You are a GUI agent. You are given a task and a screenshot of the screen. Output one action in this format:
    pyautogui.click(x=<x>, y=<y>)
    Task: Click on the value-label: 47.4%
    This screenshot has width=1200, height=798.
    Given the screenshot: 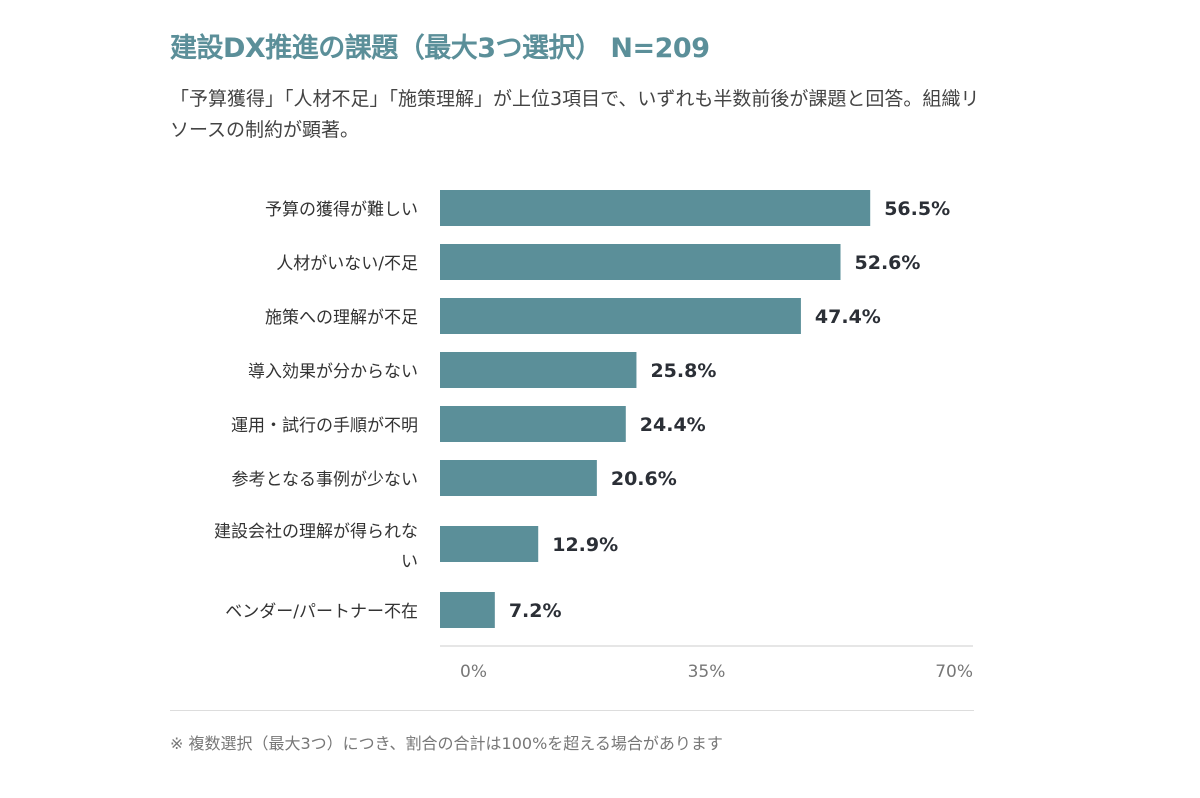 What is the action you would take?
    pyautogui.click(x=848, y=317)
    